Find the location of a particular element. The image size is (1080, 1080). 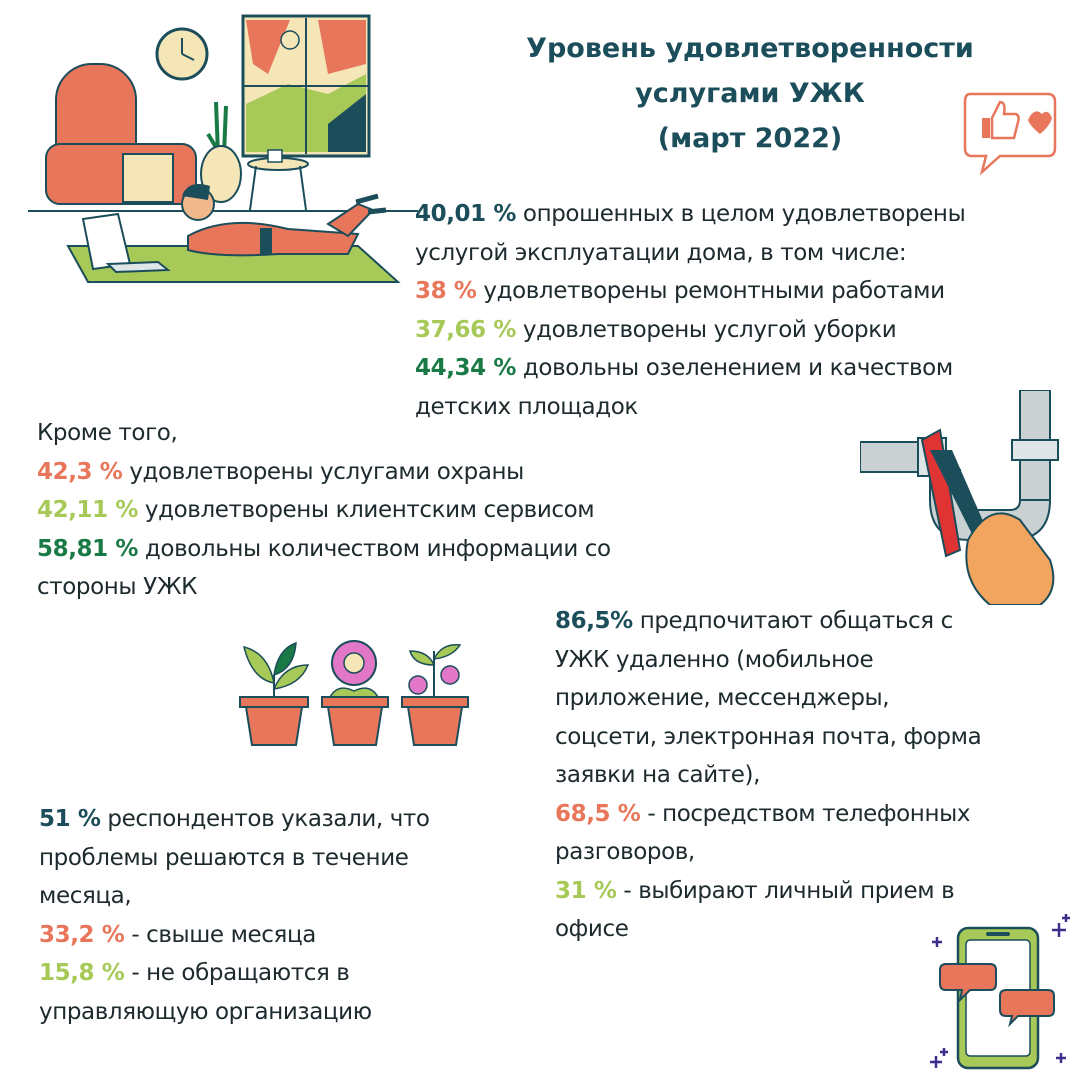

text-line: 42,3 % удовлетворены услугами охраны is located at coordinates (324, 472).